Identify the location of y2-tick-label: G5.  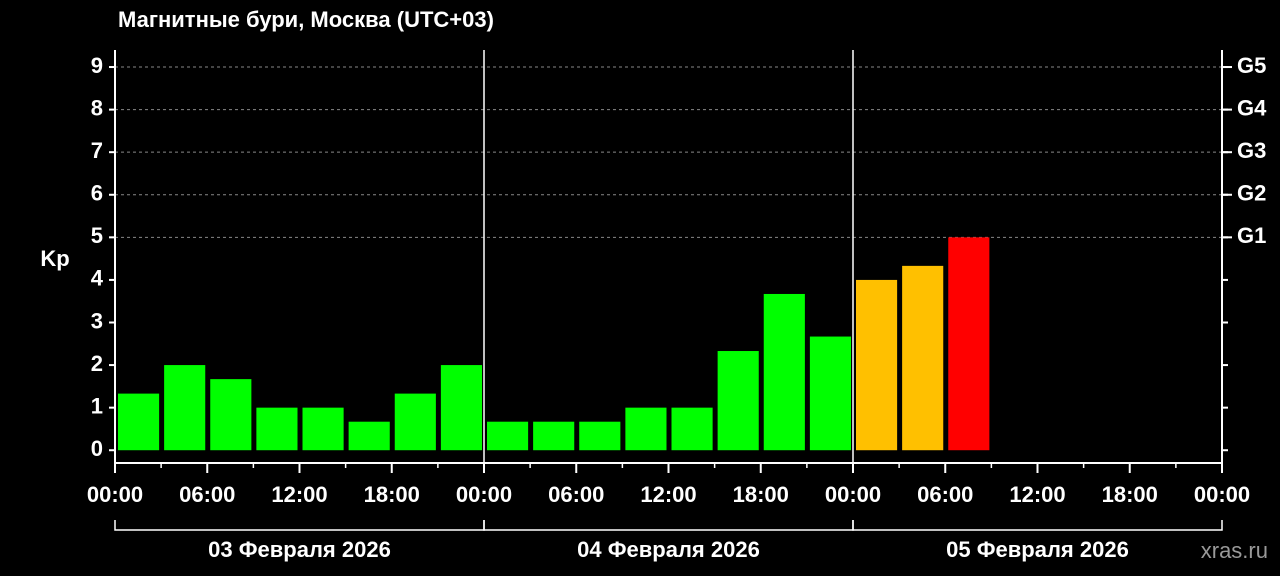
(1251, 65).